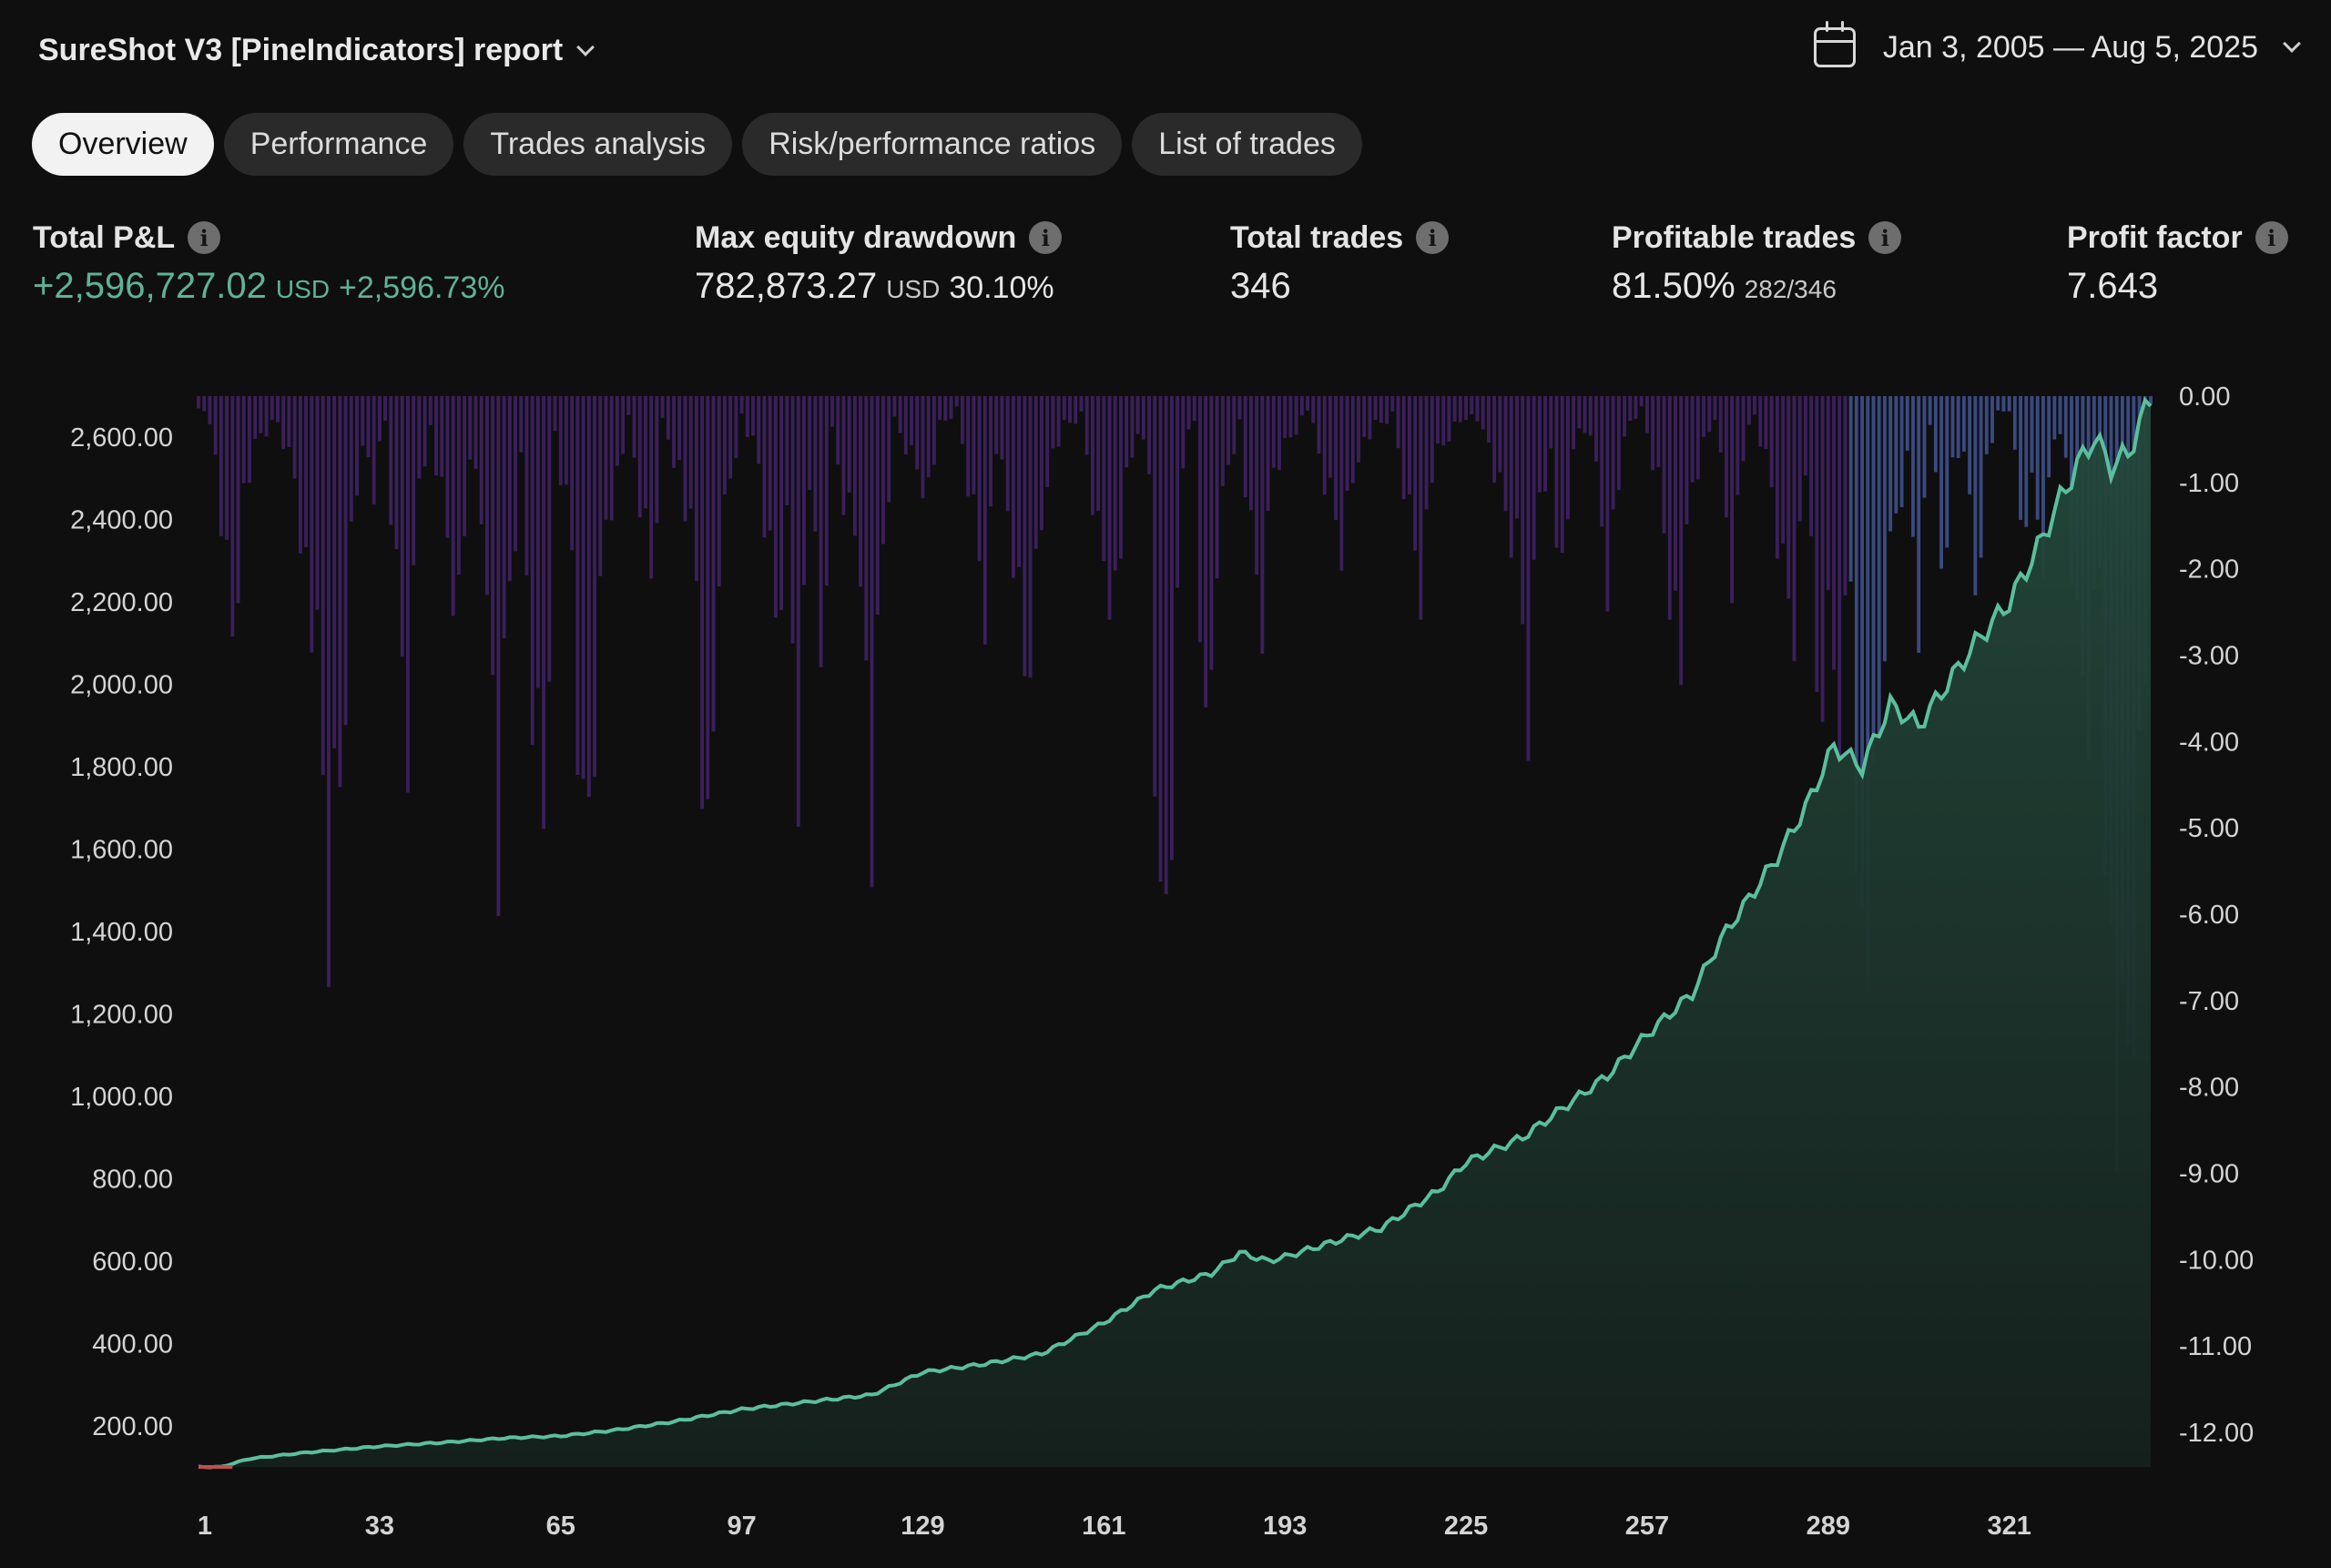 This screenshot has width=2331, height=1568. I want to click on y-left-tick-label: 1,000.00, so click(121, 1097).